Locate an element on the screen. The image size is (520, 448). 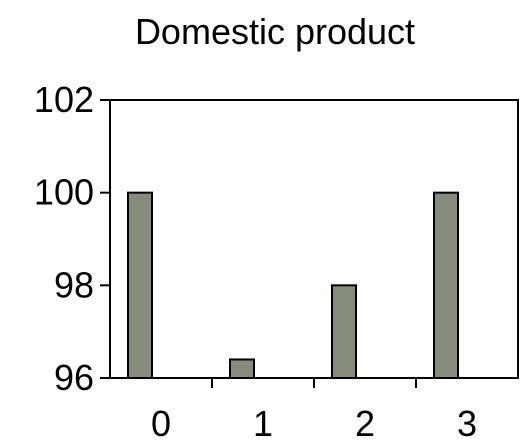
x-tick-label: 2 is located at coordinates (365, 423).